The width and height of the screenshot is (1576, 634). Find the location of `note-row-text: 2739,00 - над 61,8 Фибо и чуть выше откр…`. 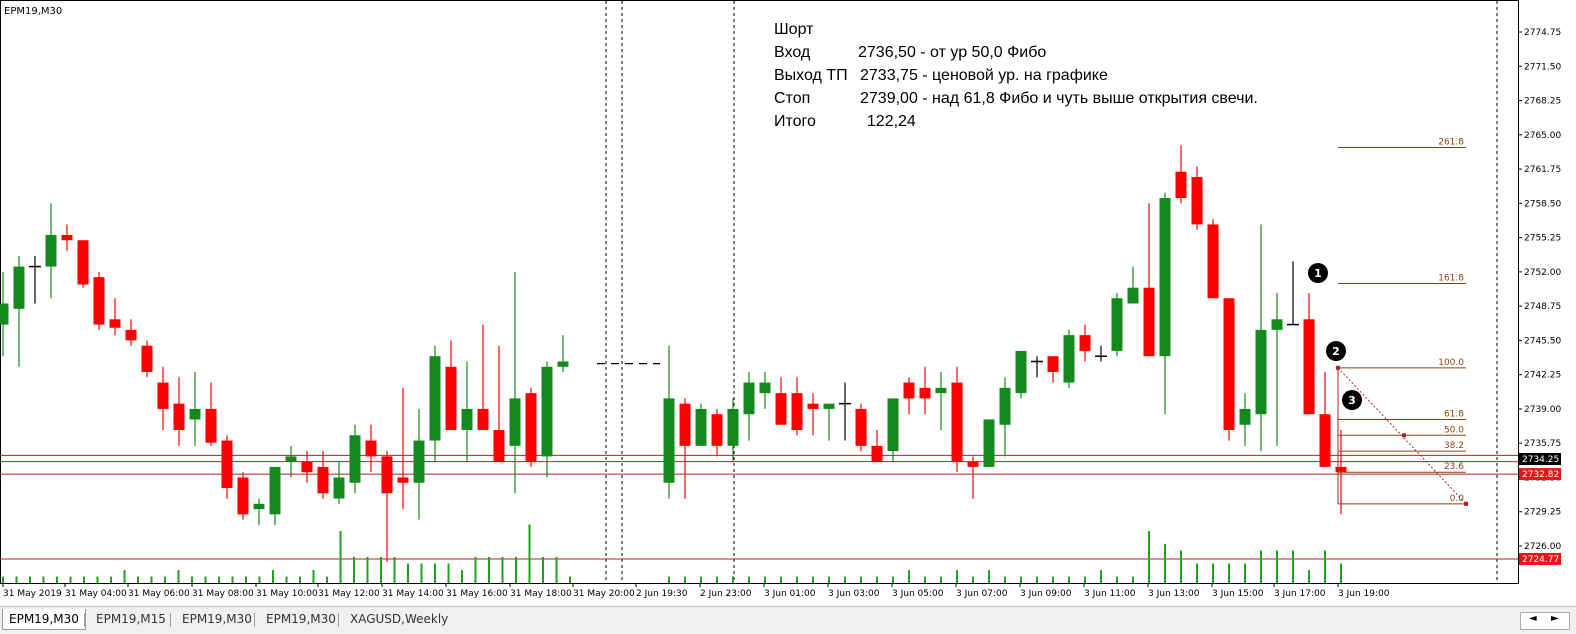

note-row-text: 2739,00 - над 61,8 Фибо и чуть выше откр… is located at coordinates (1059, 98).